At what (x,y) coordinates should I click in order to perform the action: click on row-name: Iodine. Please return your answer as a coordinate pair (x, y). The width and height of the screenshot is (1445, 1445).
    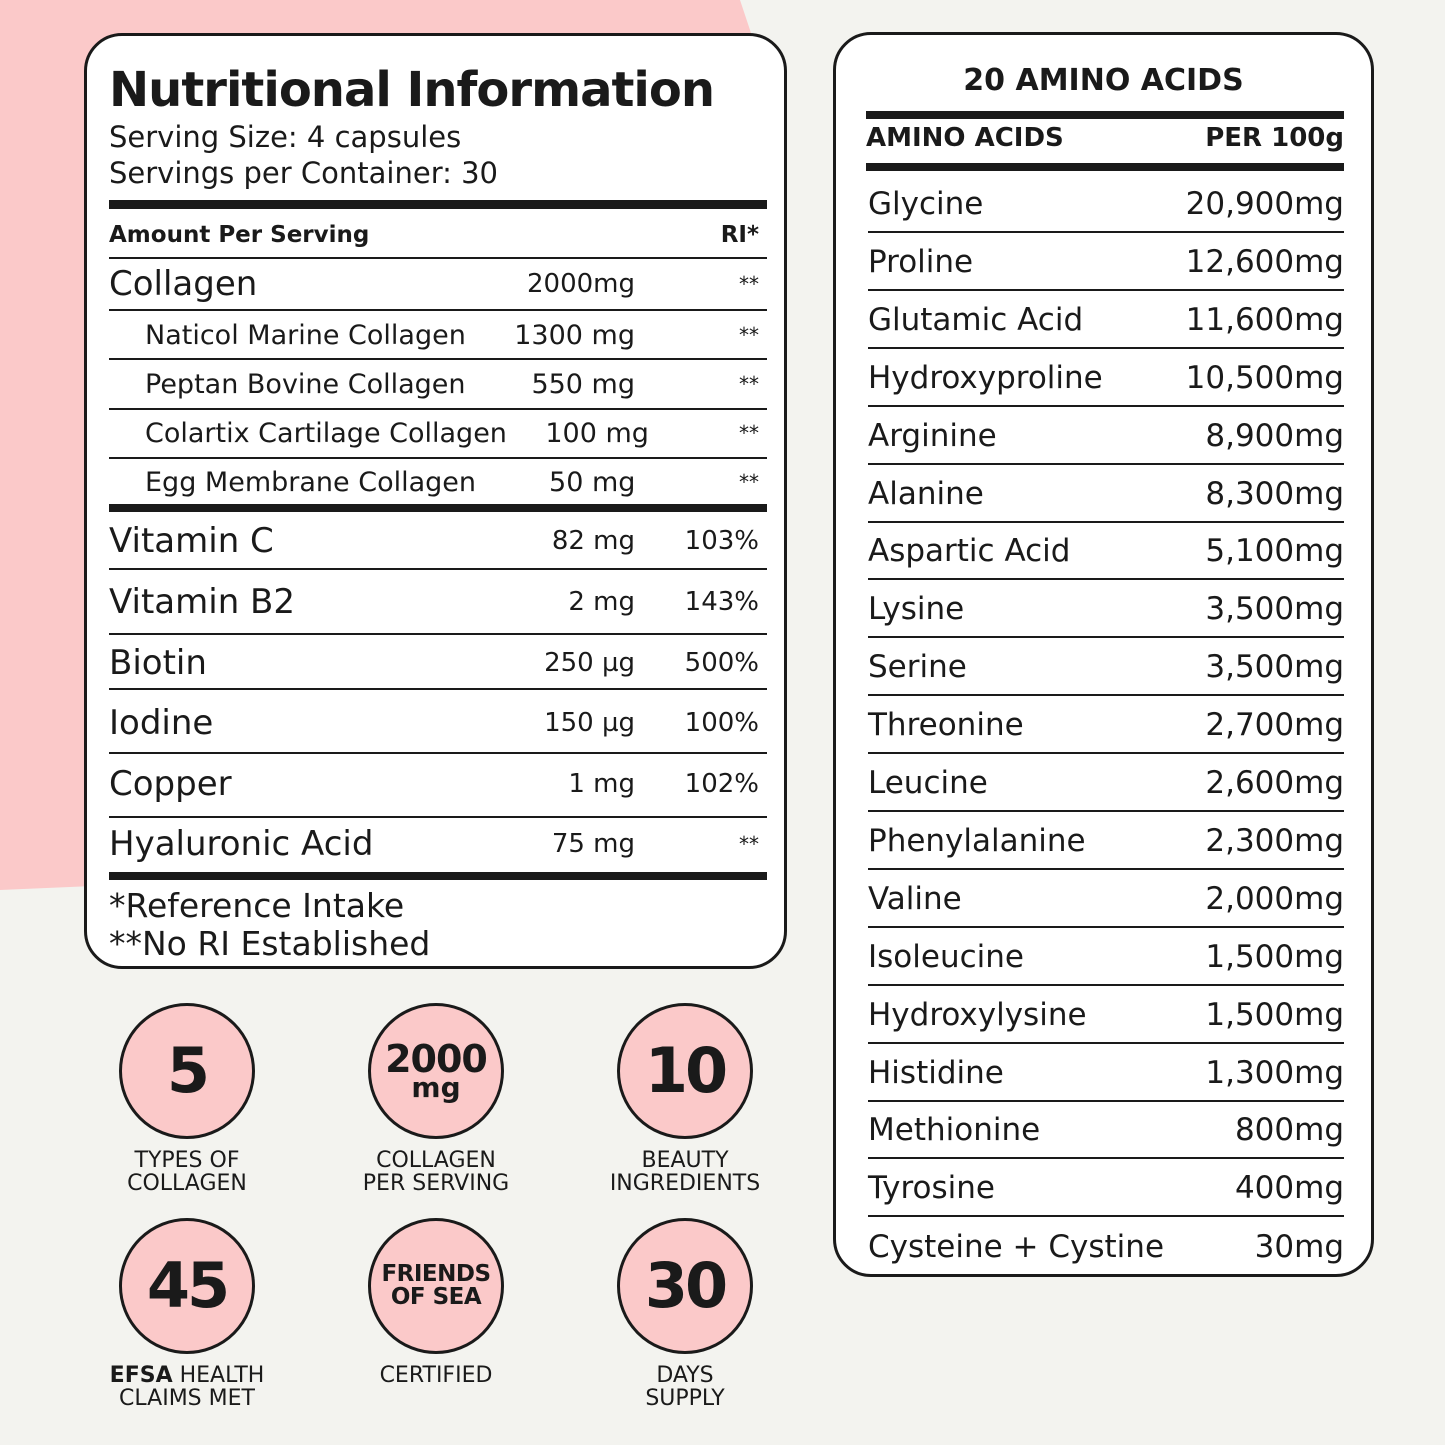
    Looking at the image, I should click on (161, 723).